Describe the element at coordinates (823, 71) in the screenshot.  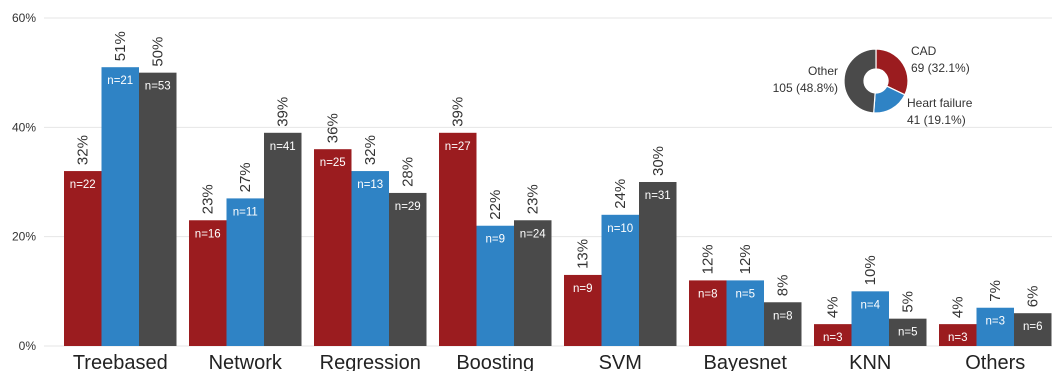
I see `donut-slice-name: Other` at that location.